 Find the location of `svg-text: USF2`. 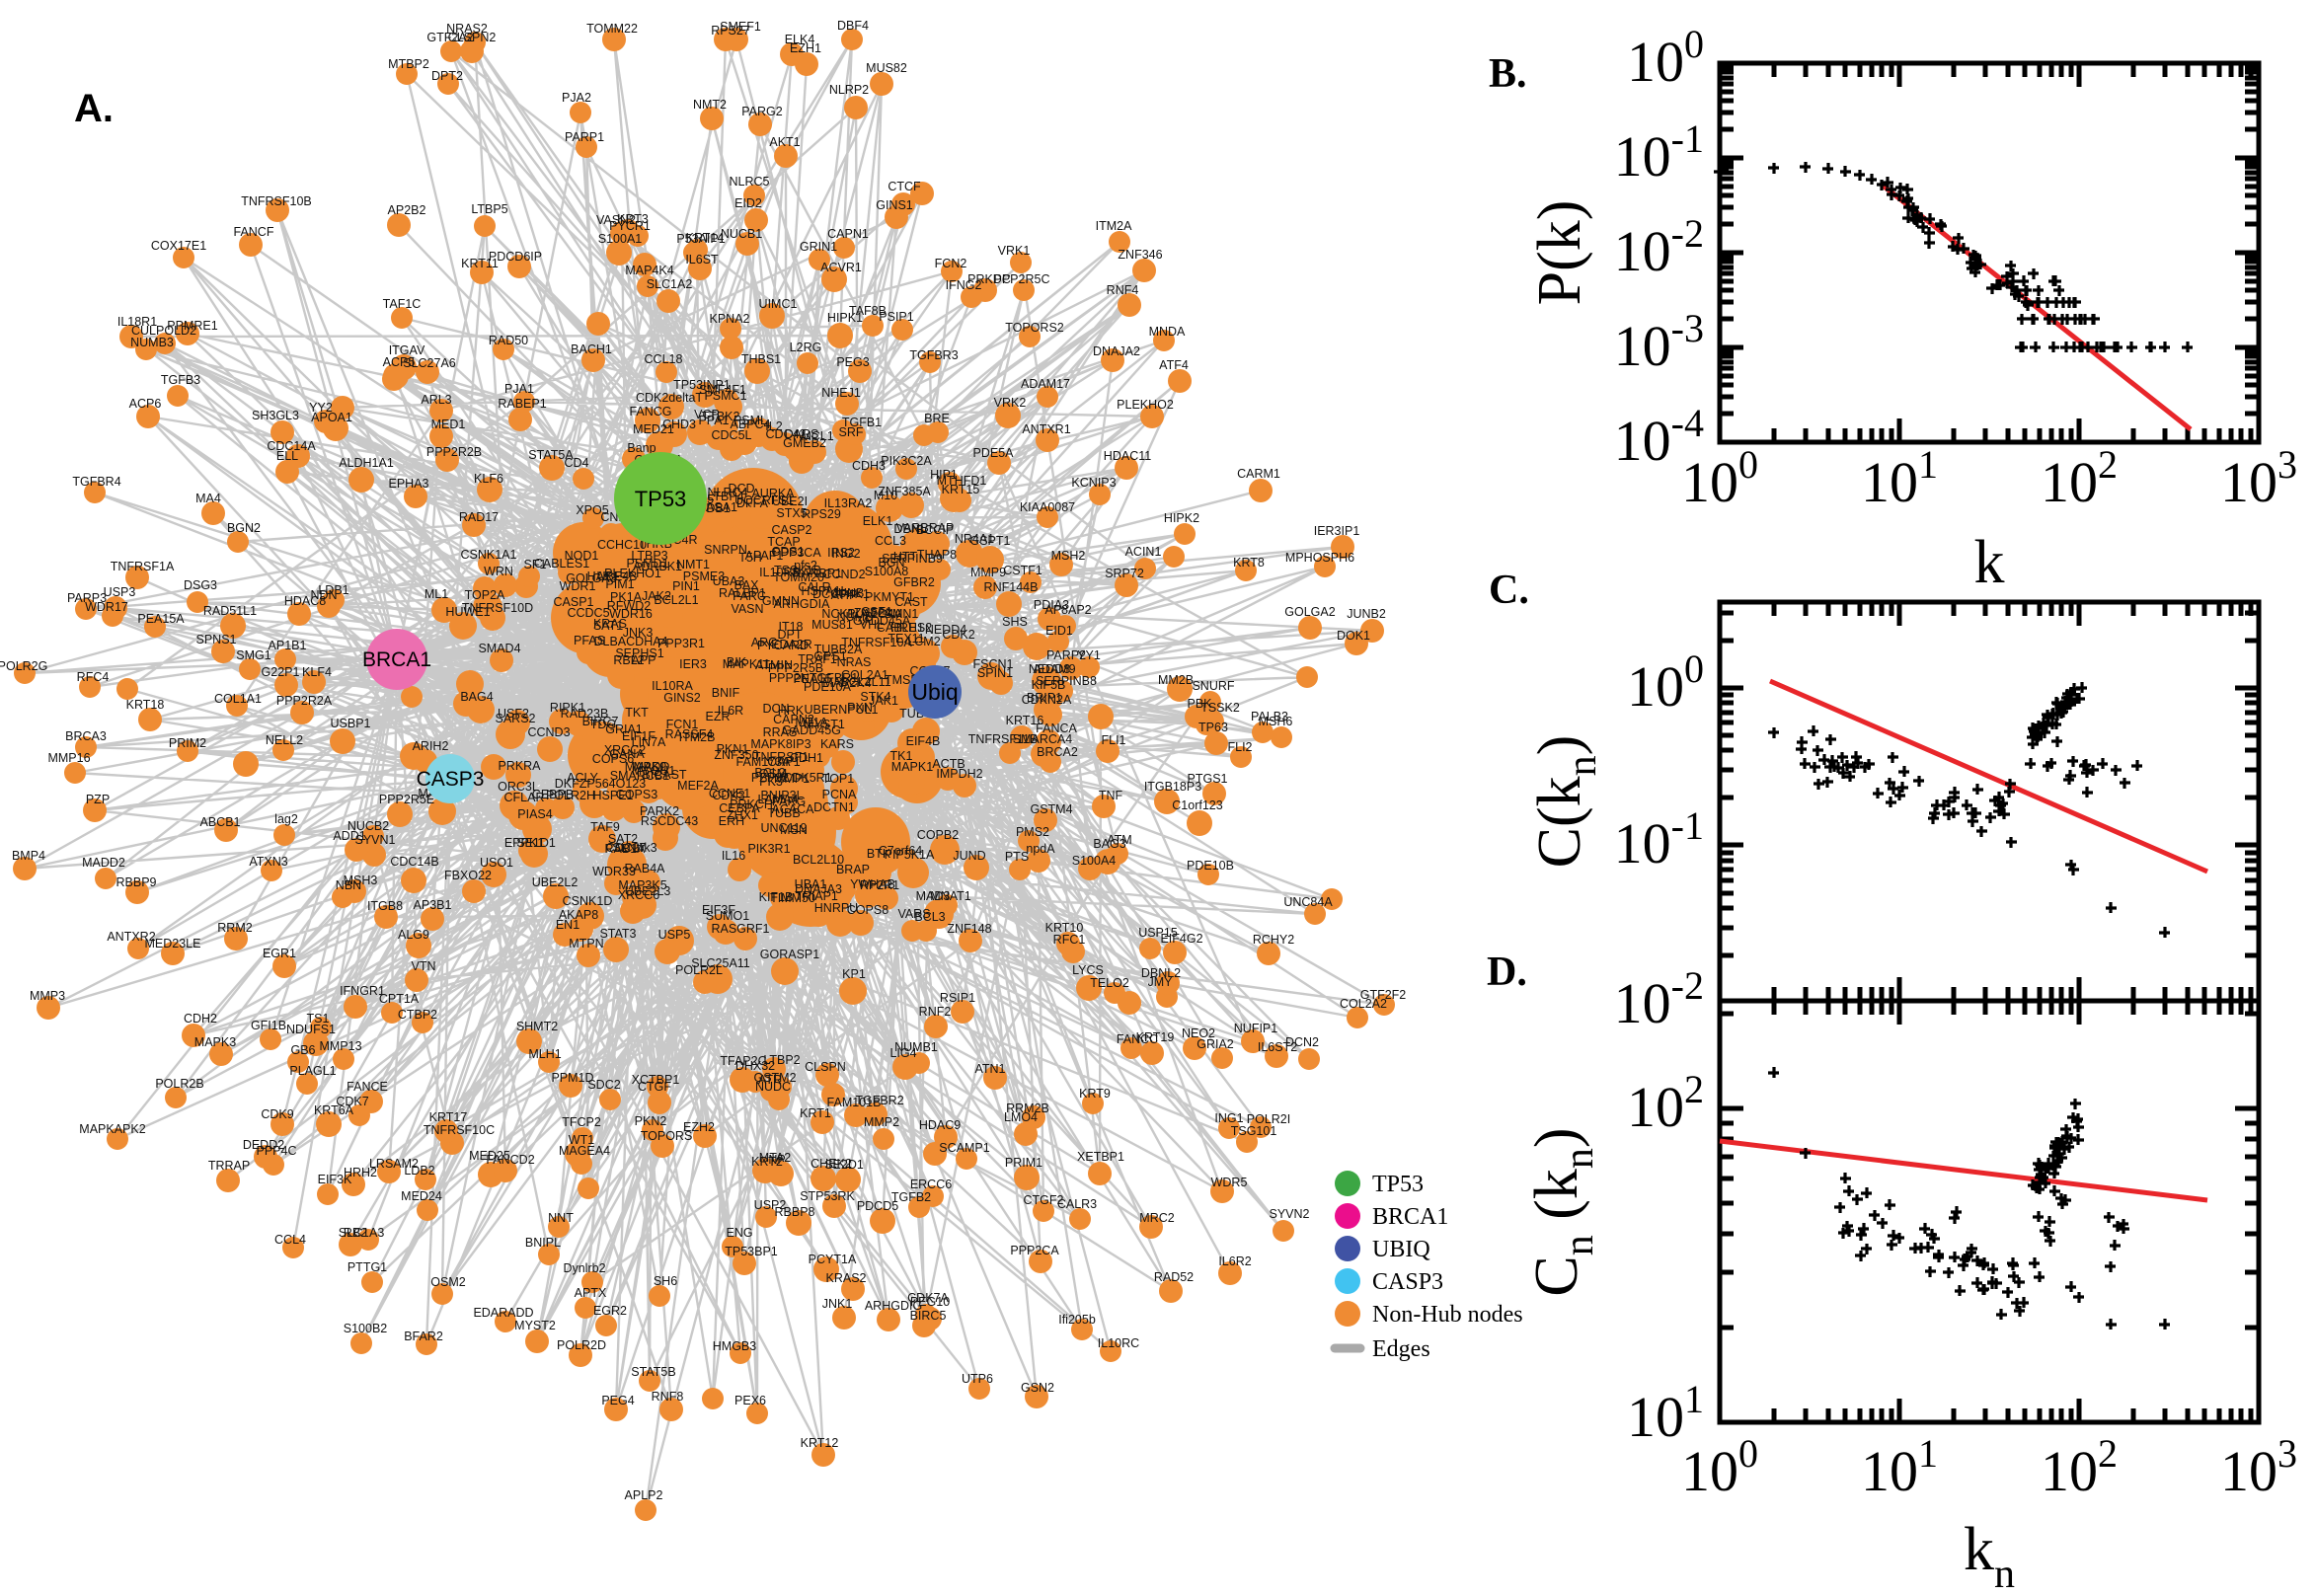

svg-text: USF2 is located at coordinates (514, 714).